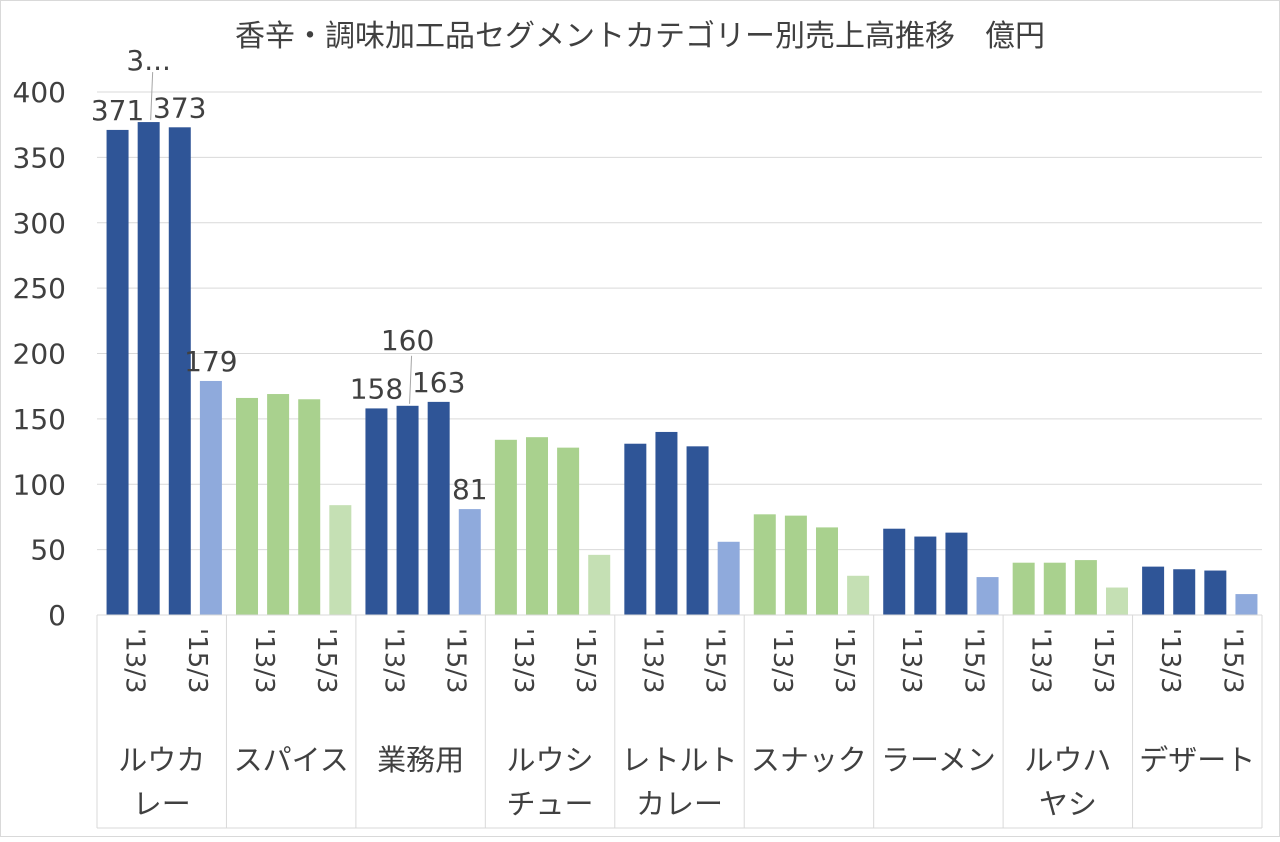 Image resolution: width=1280 pixels, height=842 pixels. I want to click on y-tick-label: 400, so click(39, 92).